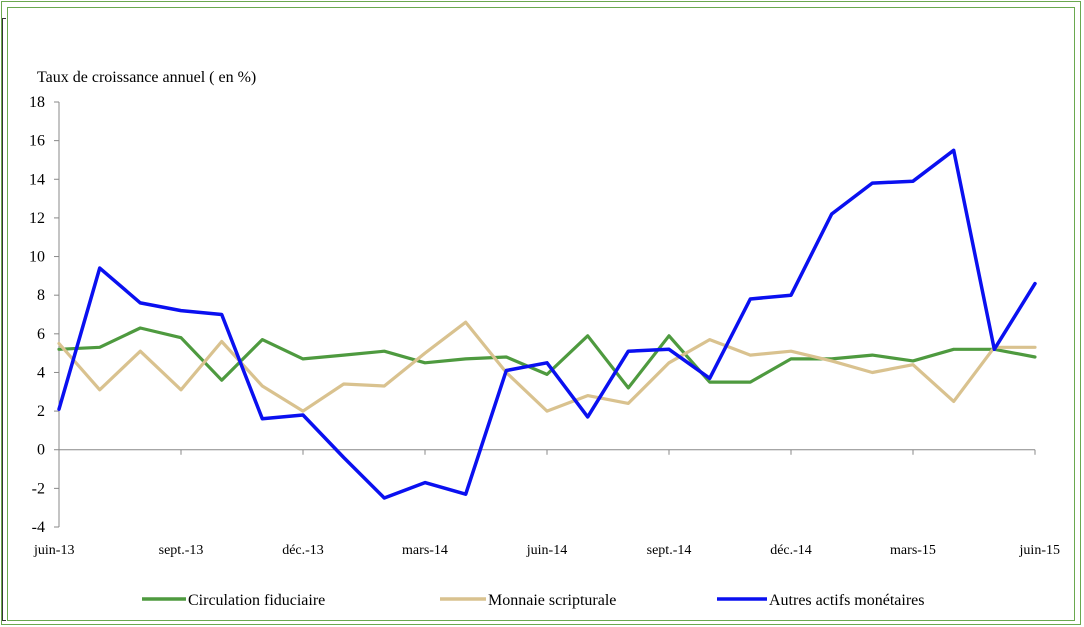 Image resolution: width=1084 pixels, height=627 pixels. What do you see at coordinates (303, 550) in the screenshot?
I see `x-tick-label: déc.-13` at bounding box center [303, 550].